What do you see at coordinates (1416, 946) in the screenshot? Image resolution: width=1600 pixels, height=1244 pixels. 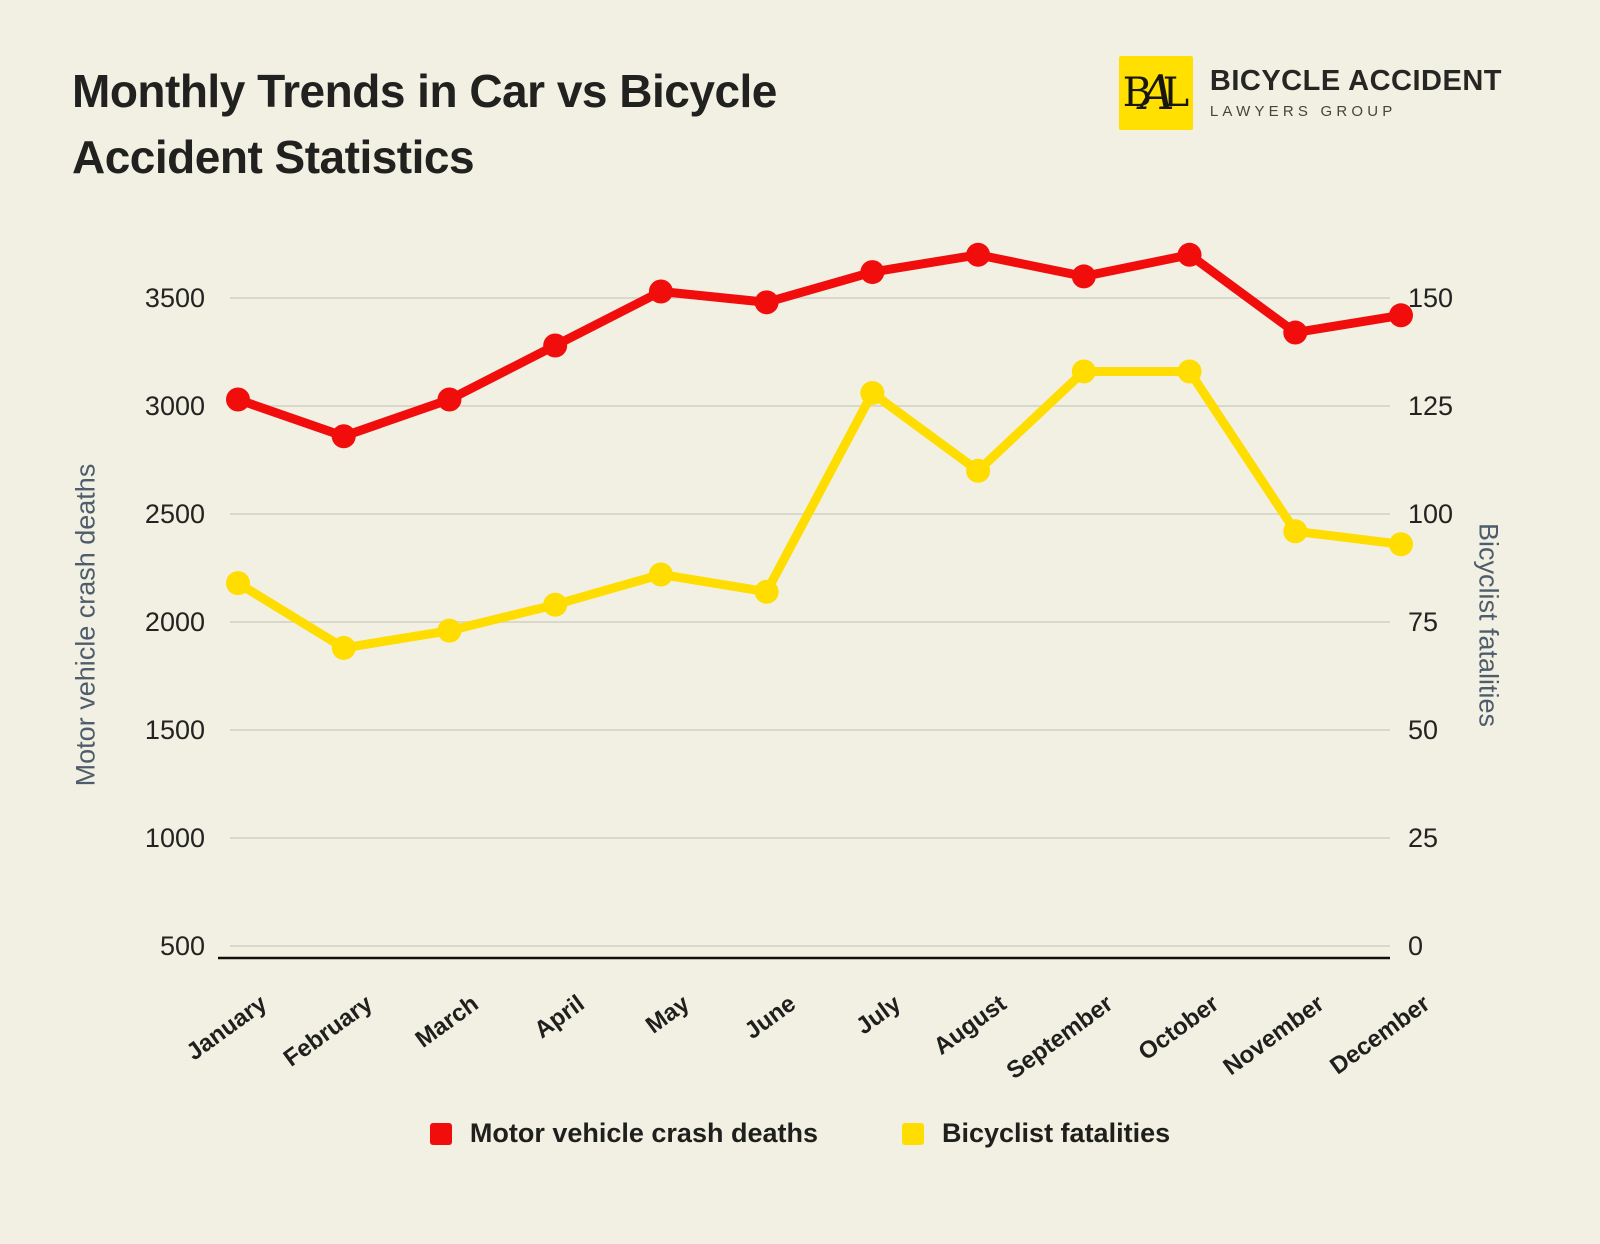 I see `y-axis-tick-right: 0` at bounding box center [1416, 946].